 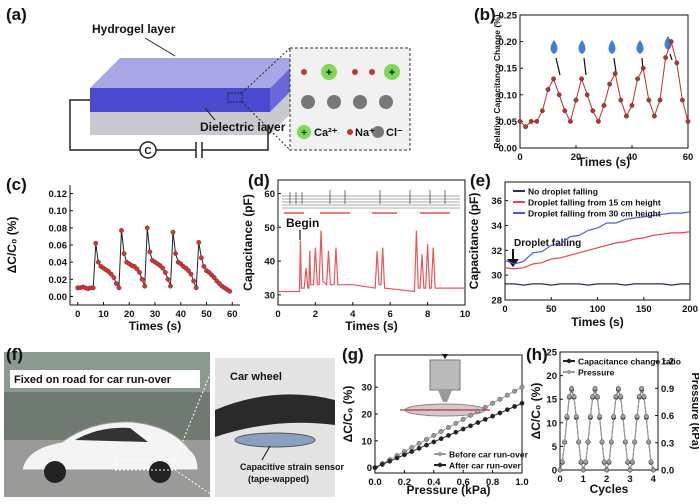 I want to click on y-tick-label: 0.08, so click(x=58, y=228).